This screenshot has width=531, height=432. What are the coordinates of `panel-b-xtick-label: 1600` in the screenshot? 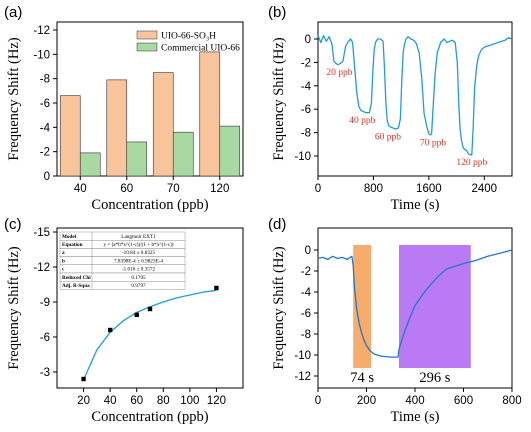 It's located at (429, 189).